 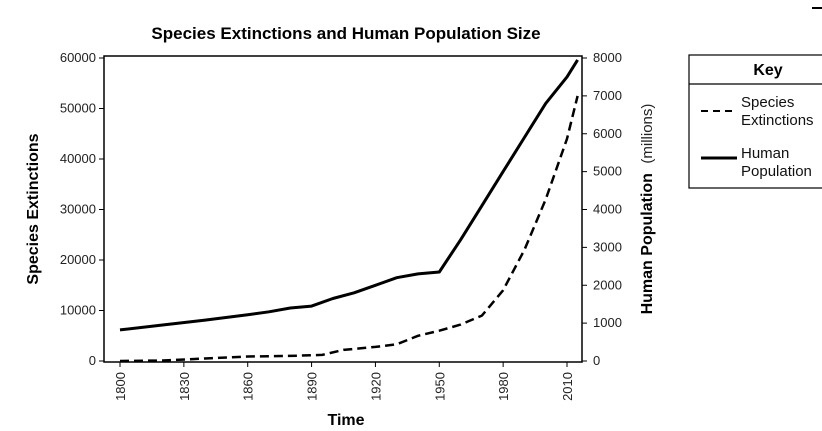 I want to click on right-tick-label: 8000, so click(x=607, y=57).